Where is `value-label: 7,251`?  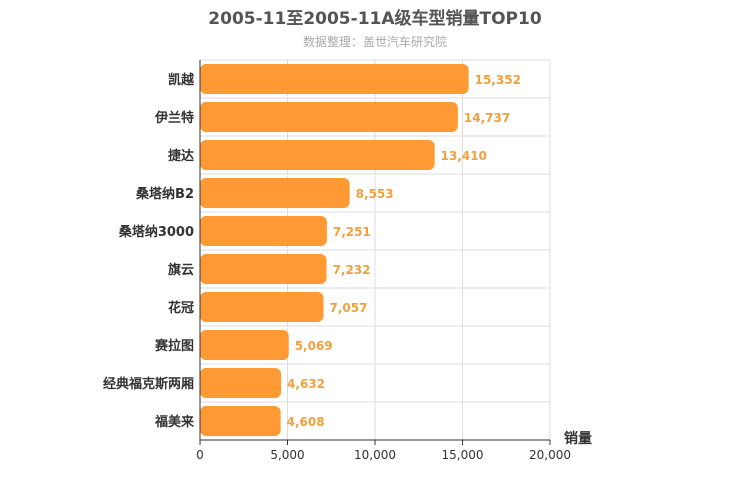 value-label: 7,251 is located at coordinates (352, 232).